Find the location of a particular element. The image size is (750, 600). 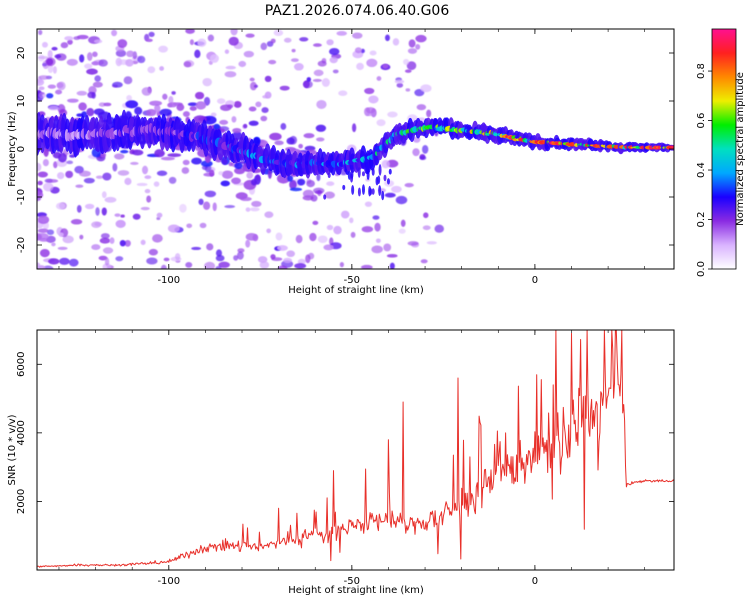

spectrogram-y-tick-label: 0 is located at coordinates (21, 149).